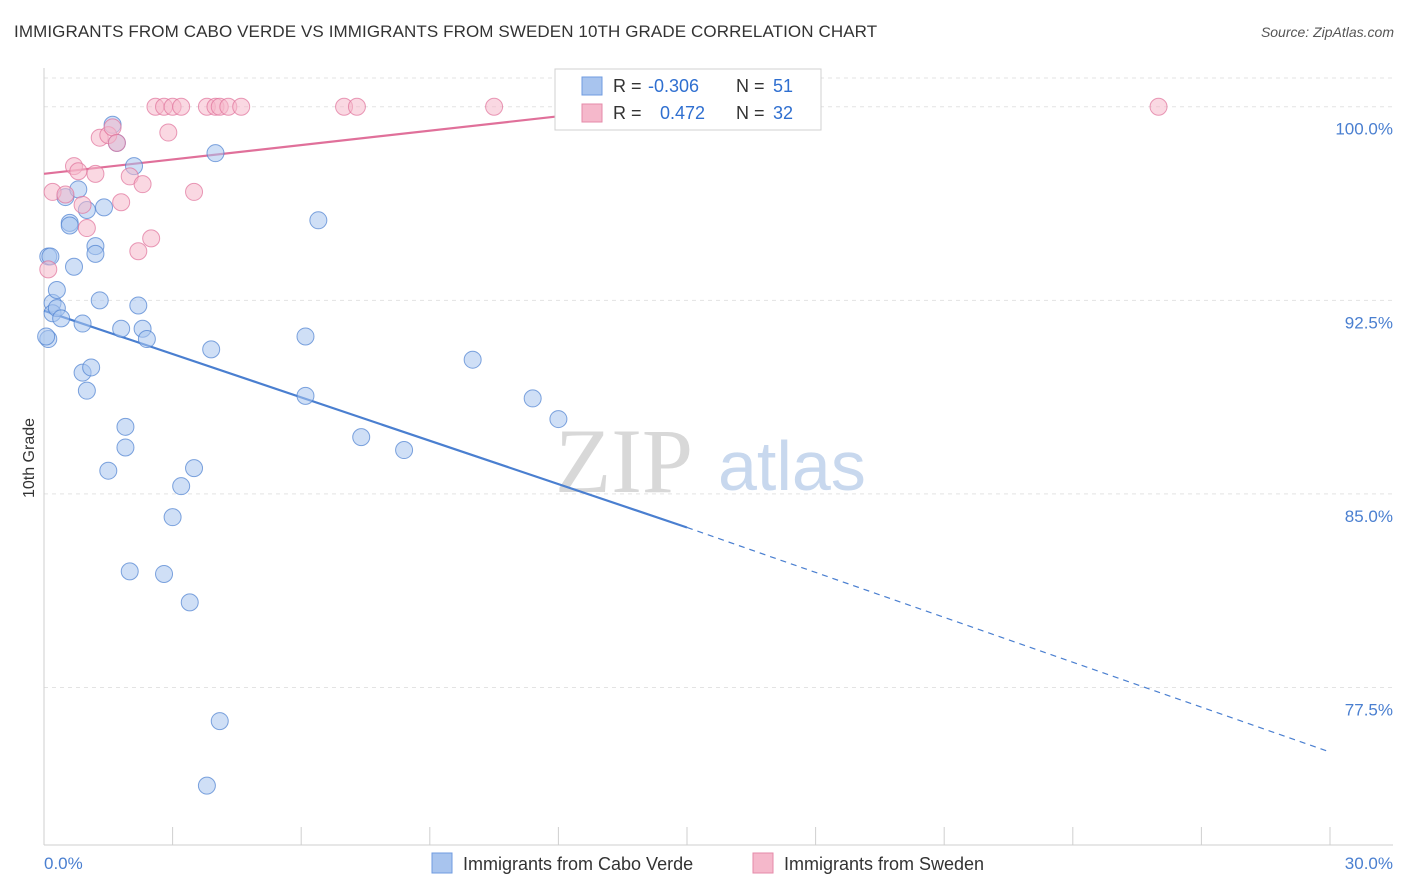 This screenshot has height=892, width=1406. Describe the element at coordinates (592, 113) in the screenshot. I see `legend-swatch-sweden` at that location.